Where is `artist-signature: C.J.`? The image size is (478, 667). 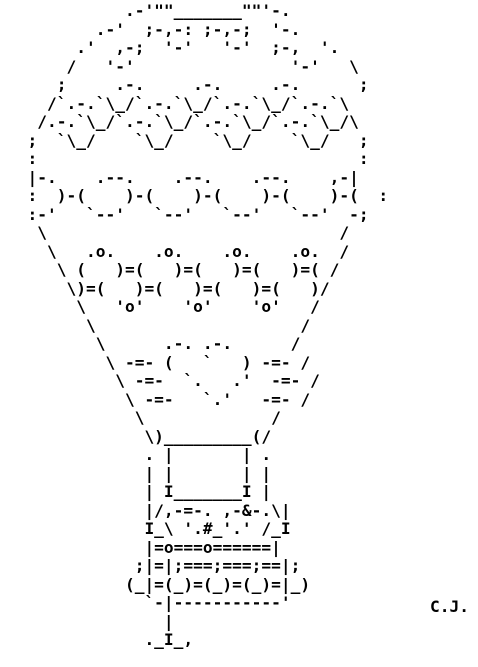 artist-signature: C.J. is located at coordinates (449, 606).